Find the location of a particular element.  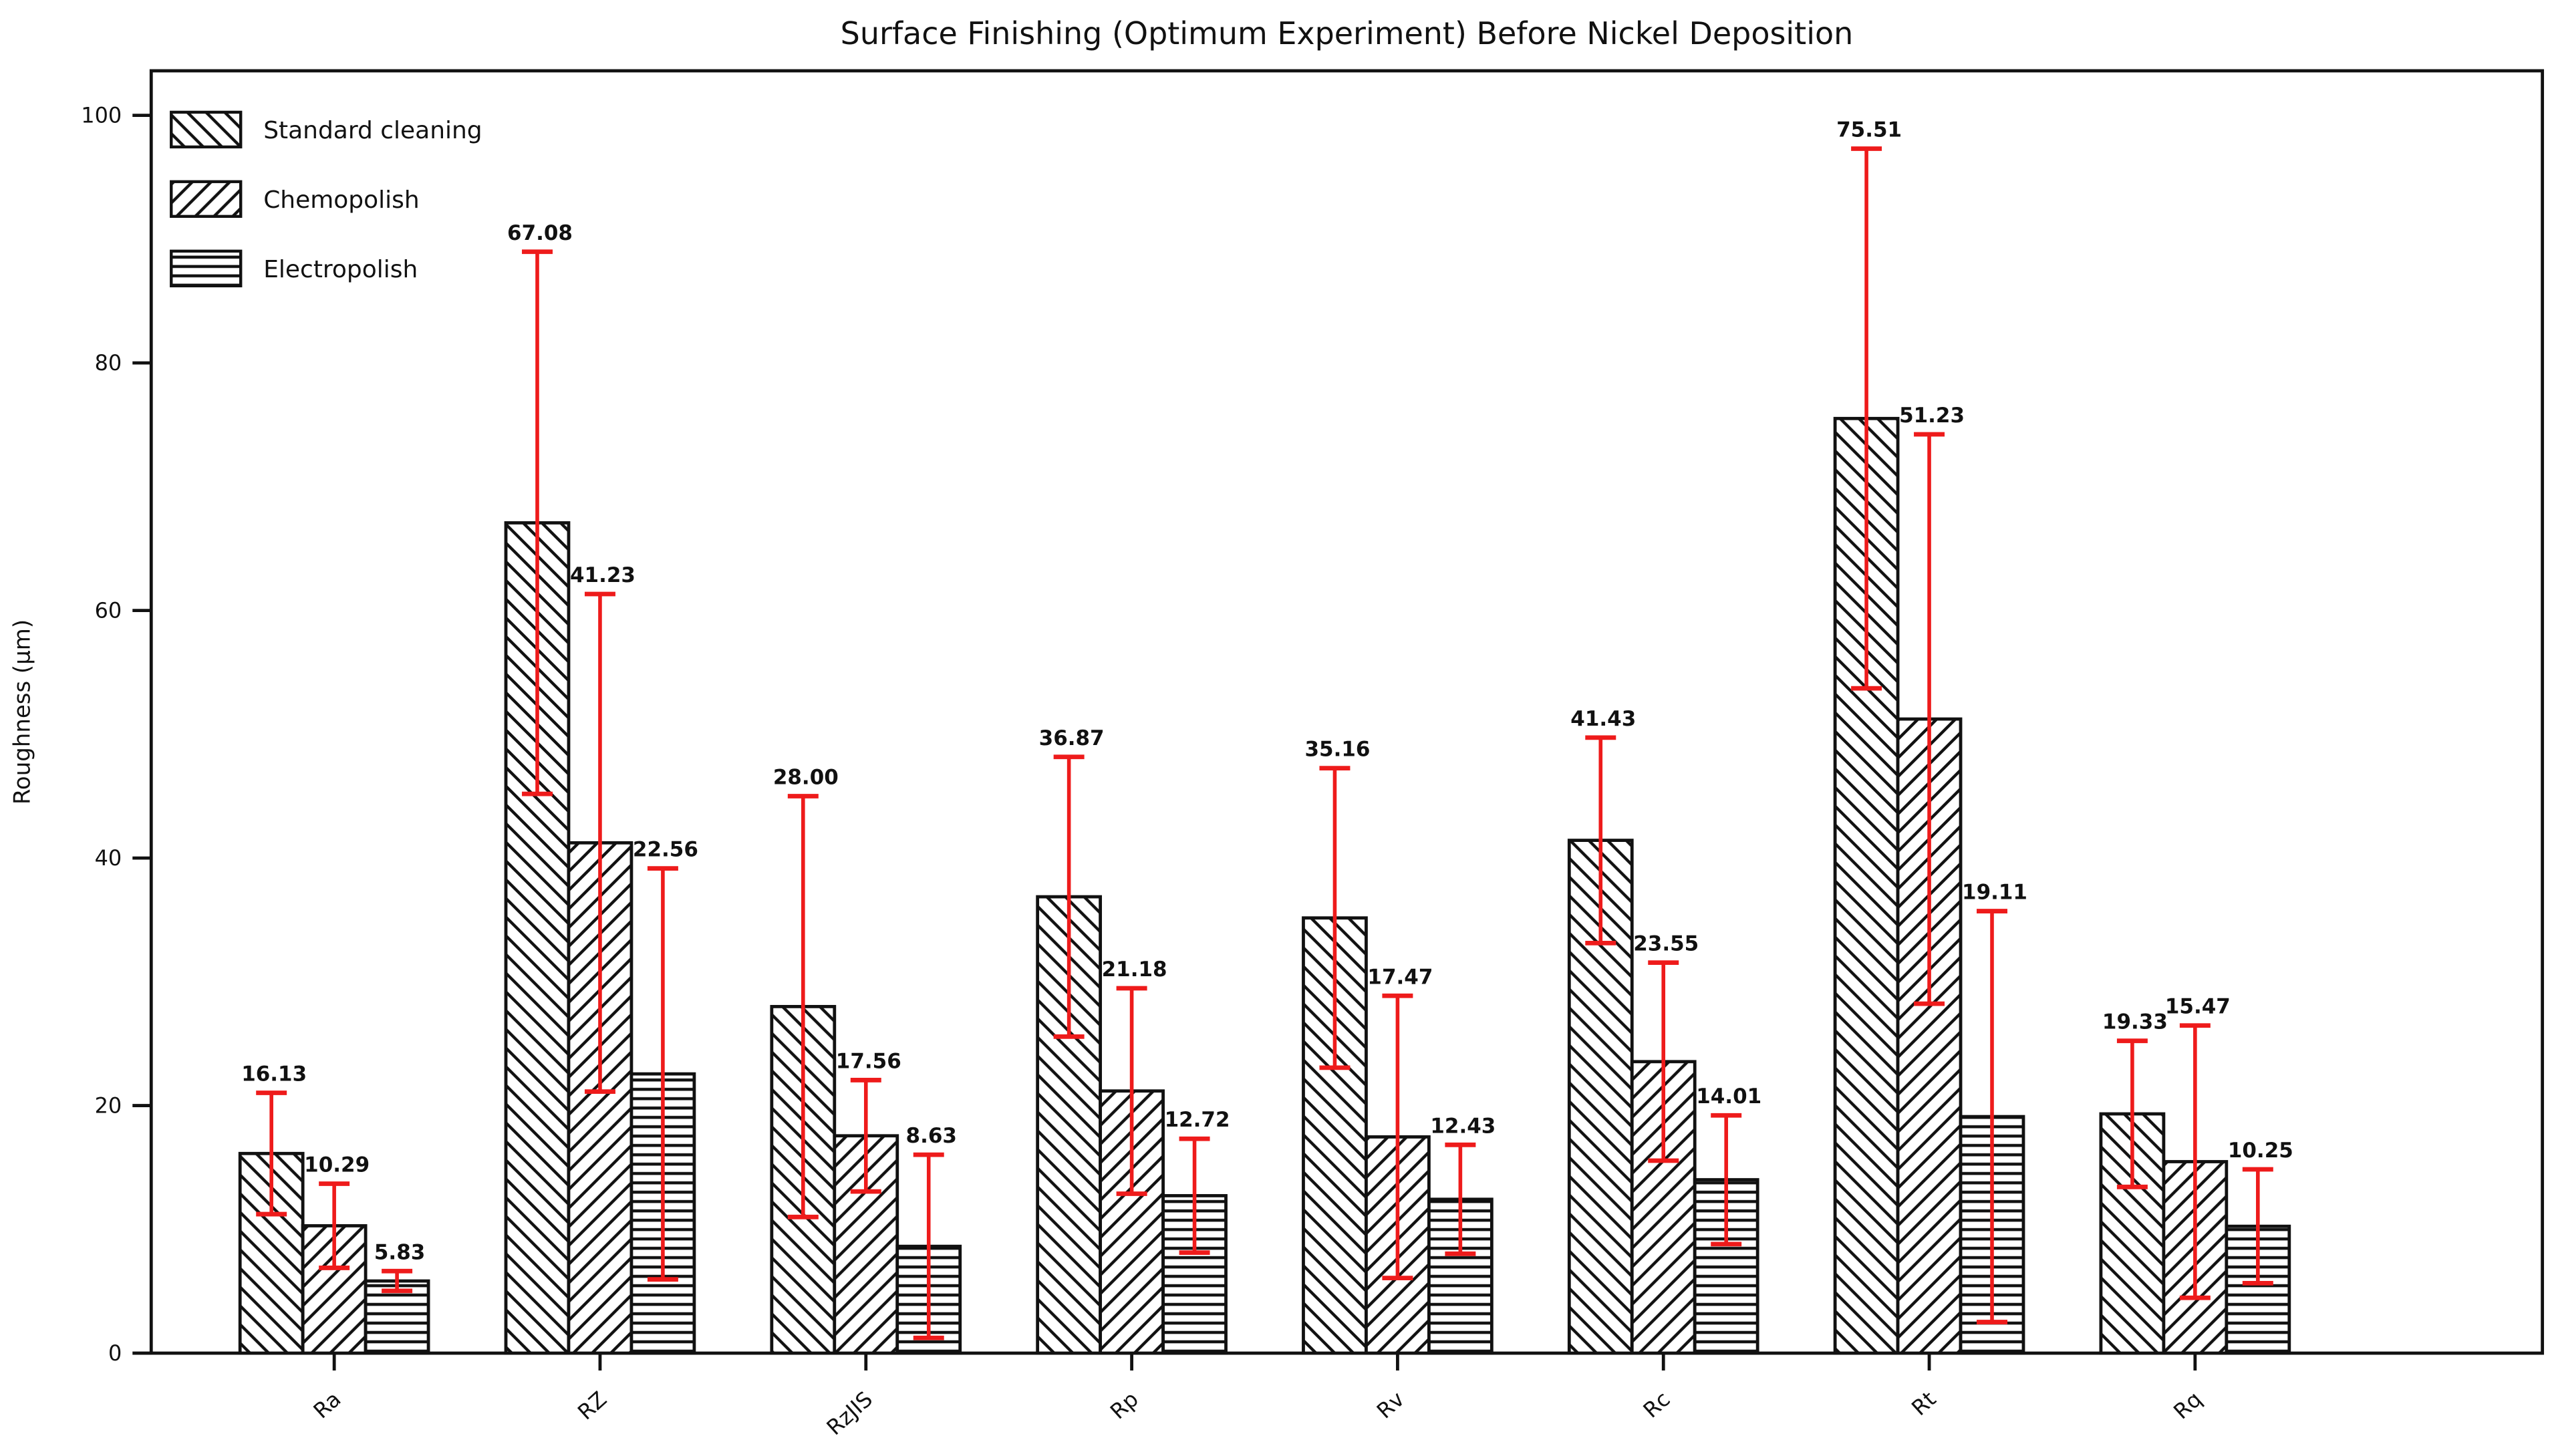

x-tick-label: RZ is located at coordinates (592, 1406).